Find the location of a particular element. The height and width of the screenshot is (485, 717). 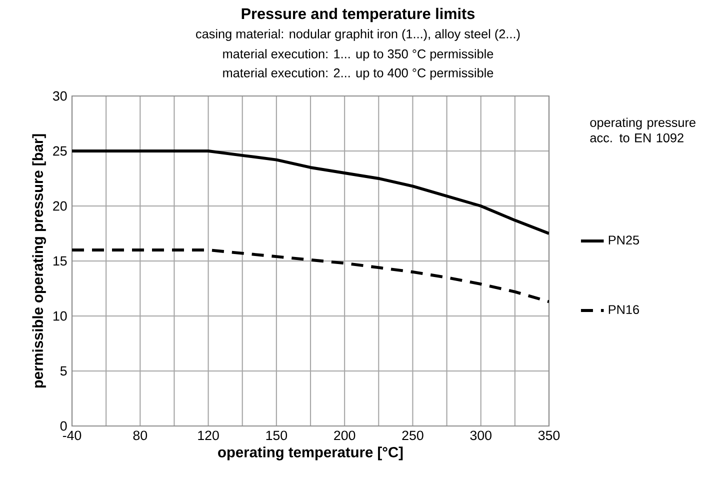

y-tick-label: 30 is located at coordinates (59, 96).